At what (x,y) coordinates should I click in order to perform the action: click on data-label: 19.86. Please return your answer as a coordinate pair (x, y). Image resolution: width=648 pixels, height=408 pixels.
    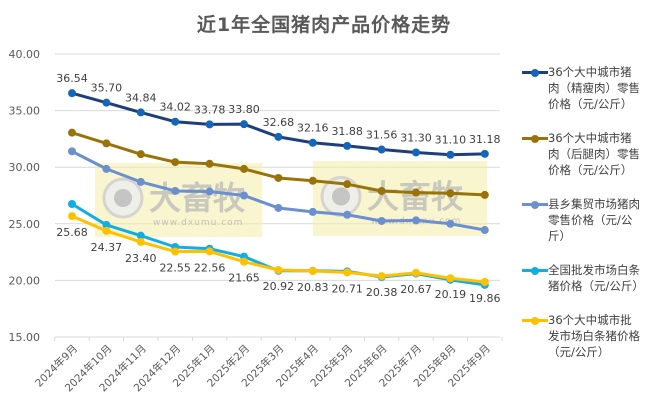
    Looking at the image, I should click on (485, 298).